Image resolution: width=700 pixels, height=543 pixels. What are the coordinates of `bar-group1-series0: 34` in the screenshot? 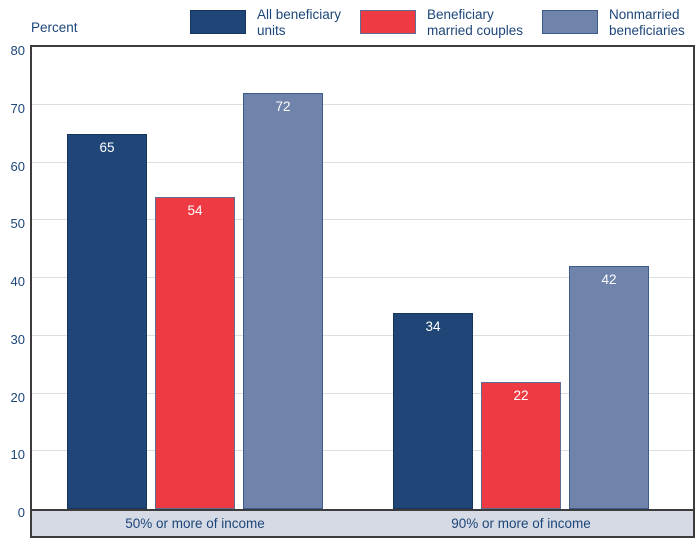 It's located at (433, 410).